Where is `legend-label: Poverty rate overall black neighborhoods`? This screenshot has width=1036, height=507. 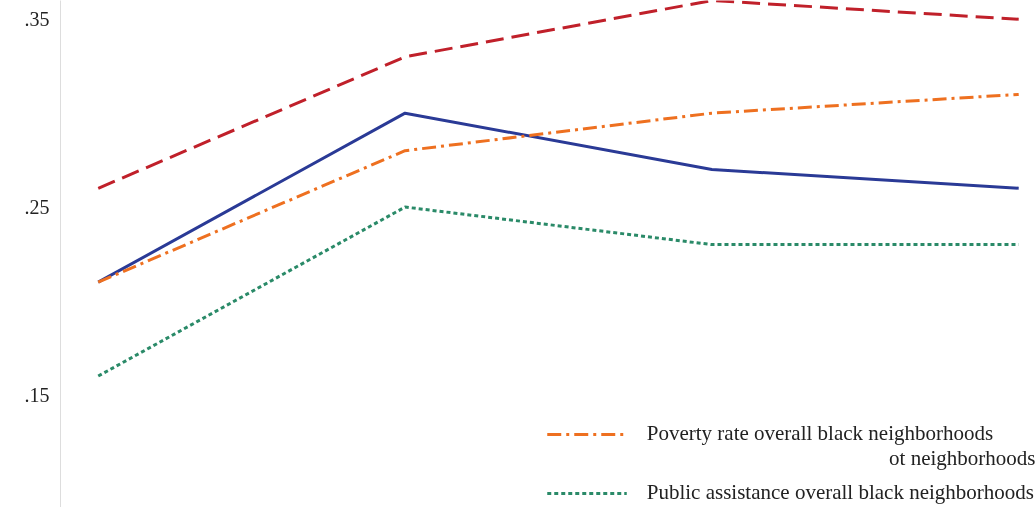 legend-label: Poverty rate overall black neighborhoods is located at coordinates (820, 433).